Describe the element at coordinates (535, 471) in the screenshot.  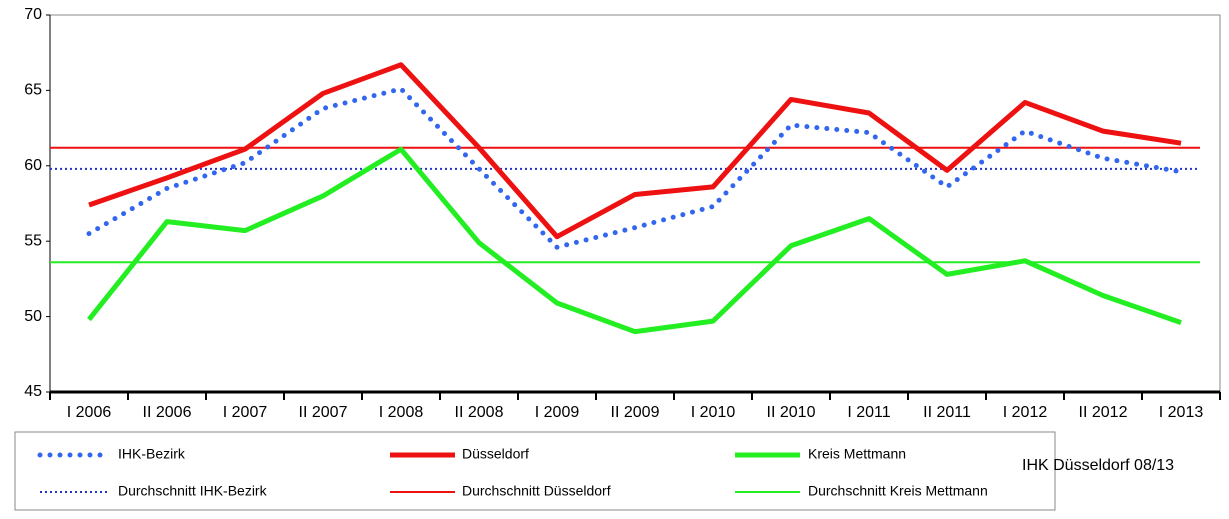
I see `legend-box` at that location.